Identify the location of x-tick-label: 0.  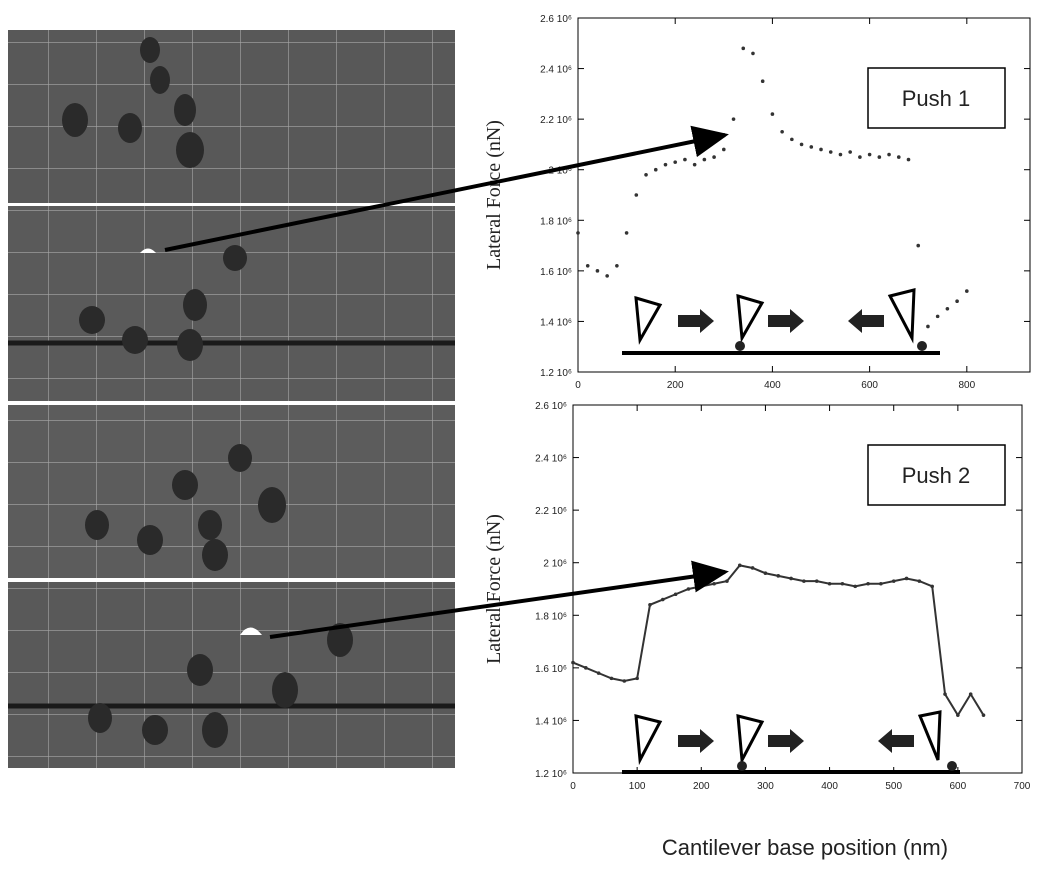
(578, 385).